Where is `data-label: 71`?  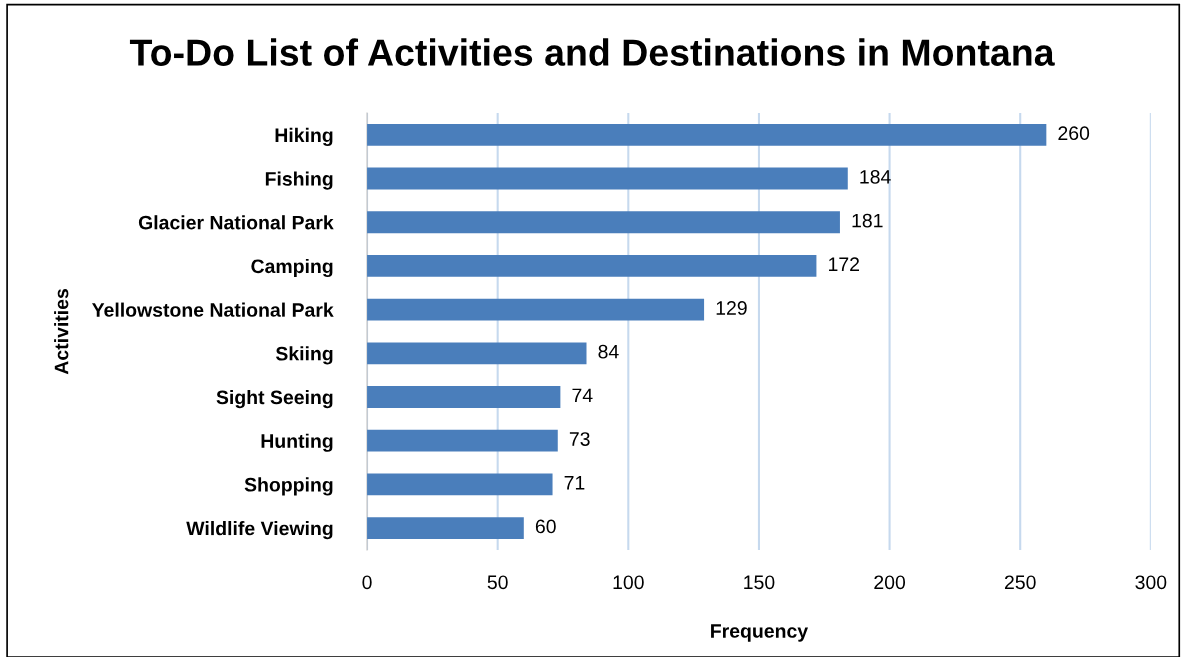 data-label: 71 is located at coordinates (574, 483).